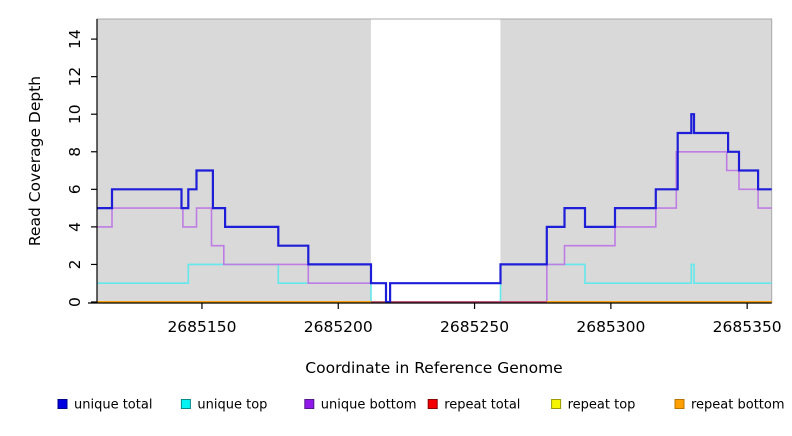 This screenshot has height=436, width=792. What do you see at coordinates (309, 404) in the screenshot?
I see `legend-swatch-unique-bottom` at bounding box center [309, 404].